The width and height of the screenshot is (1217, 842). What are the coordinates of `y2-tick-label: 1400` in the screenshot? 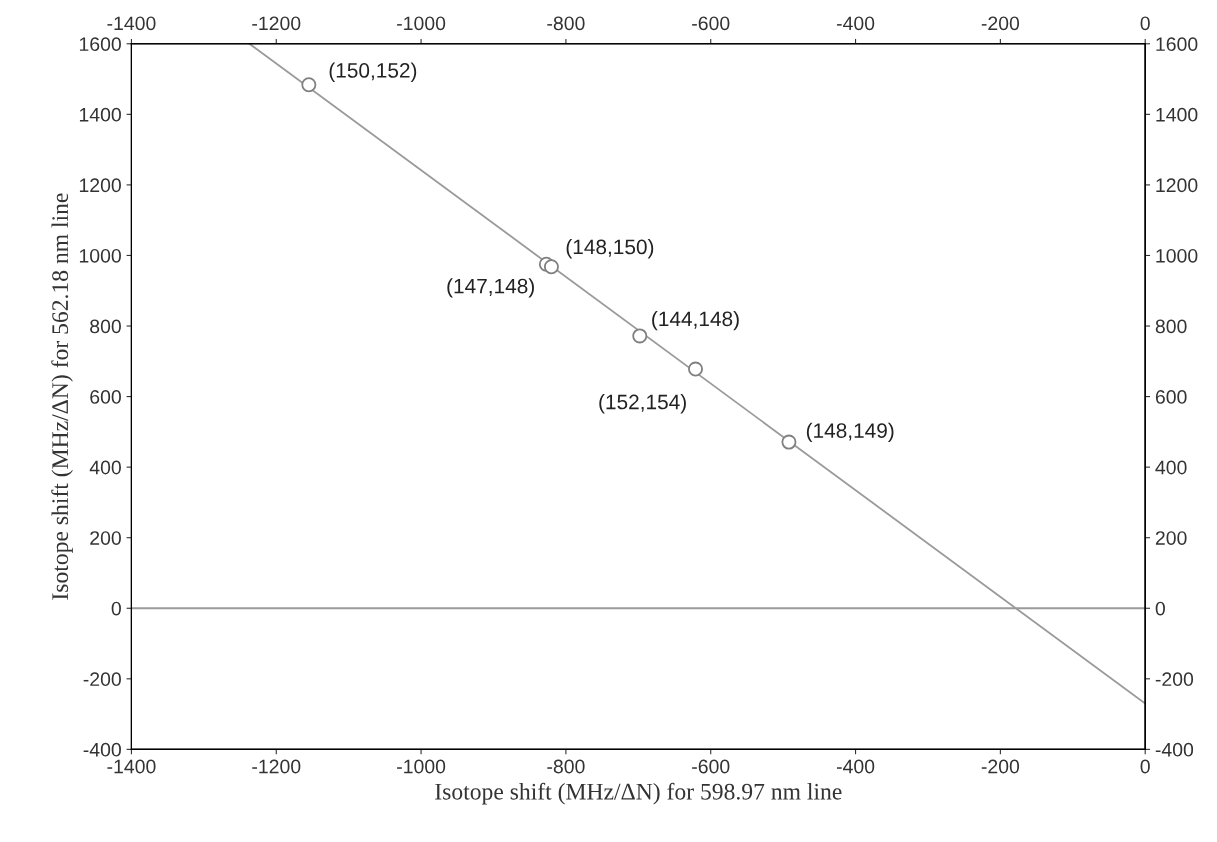 It's located at (1177, 114).